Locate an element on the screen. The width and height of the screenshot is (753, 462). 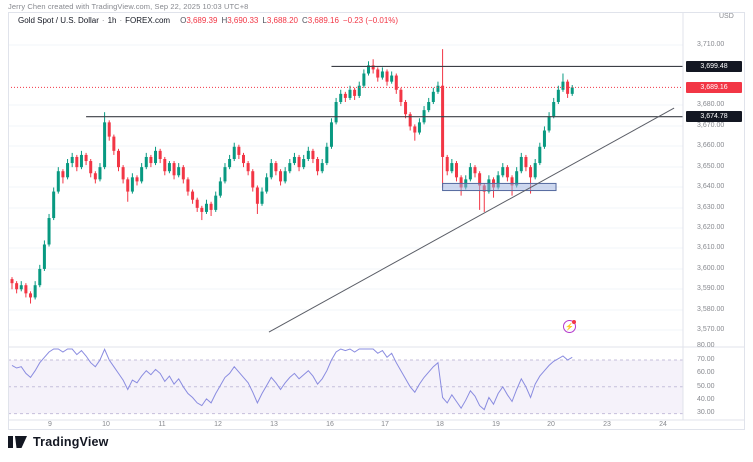
close-label: C is located at coordinates (304, 20).